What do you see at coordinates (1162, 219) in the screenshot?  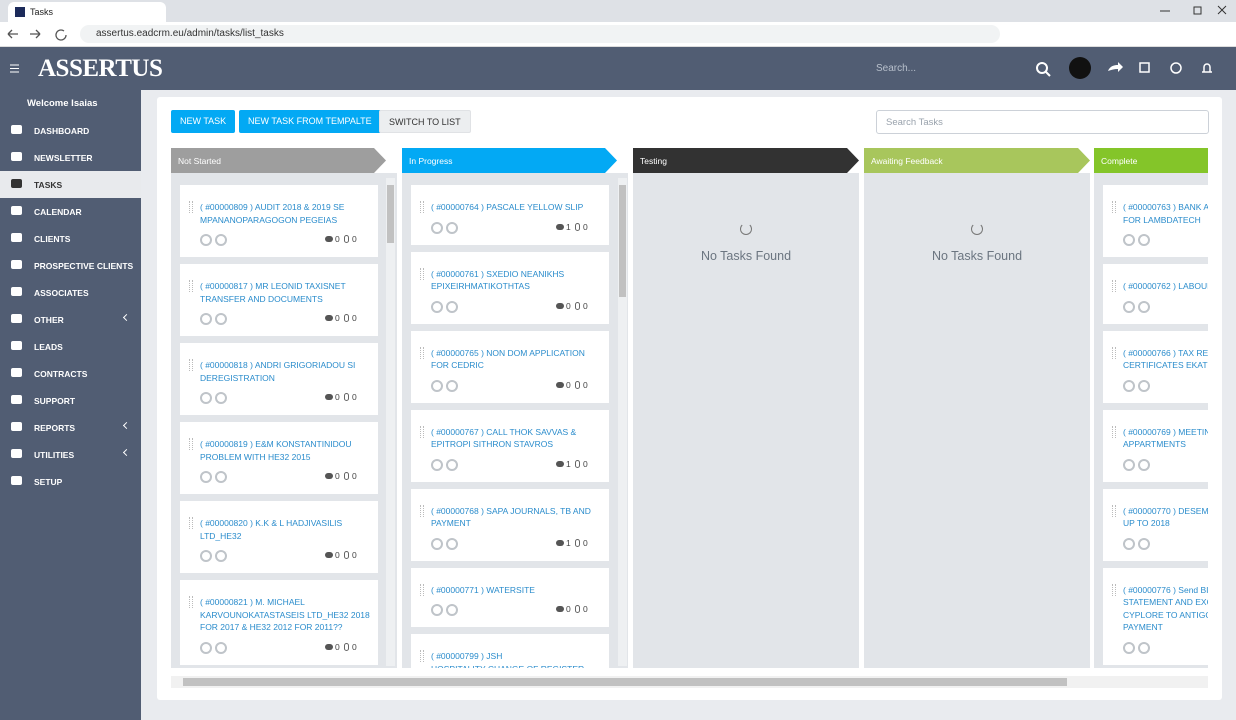 I see `task-title: FOR LAMBDATECH` at bounding box center [1162, 219].